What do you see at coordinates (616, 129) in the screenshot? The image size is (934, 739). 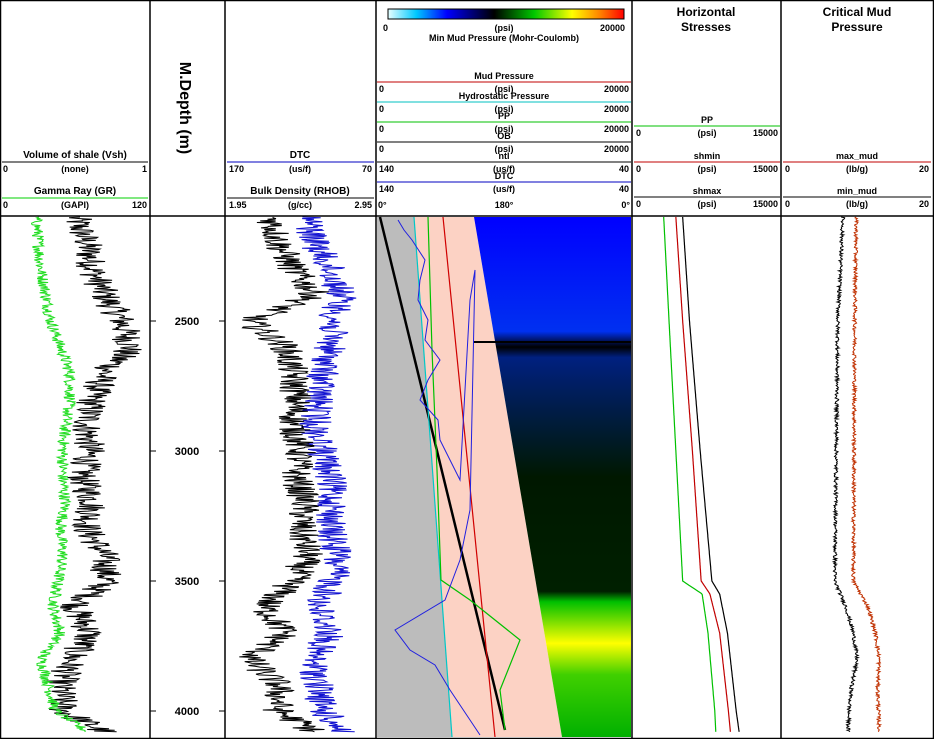 I see `pp-max: 20000` at bounding box center [616, 129].